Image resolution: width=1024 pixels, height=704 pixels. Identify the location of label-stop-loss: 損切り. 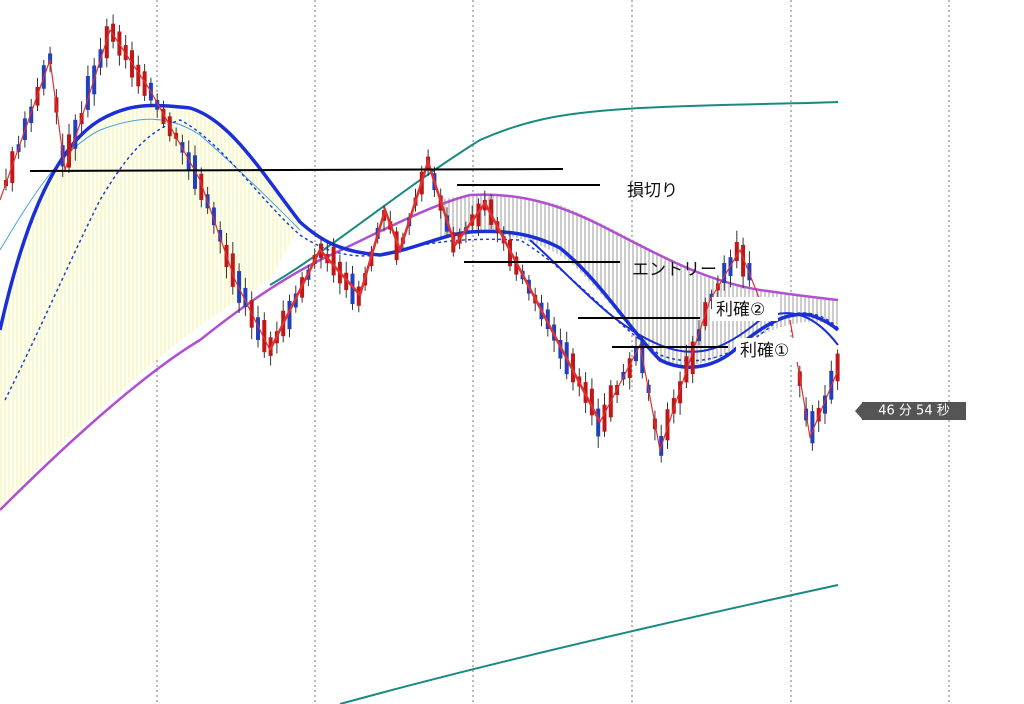
(652, 191).